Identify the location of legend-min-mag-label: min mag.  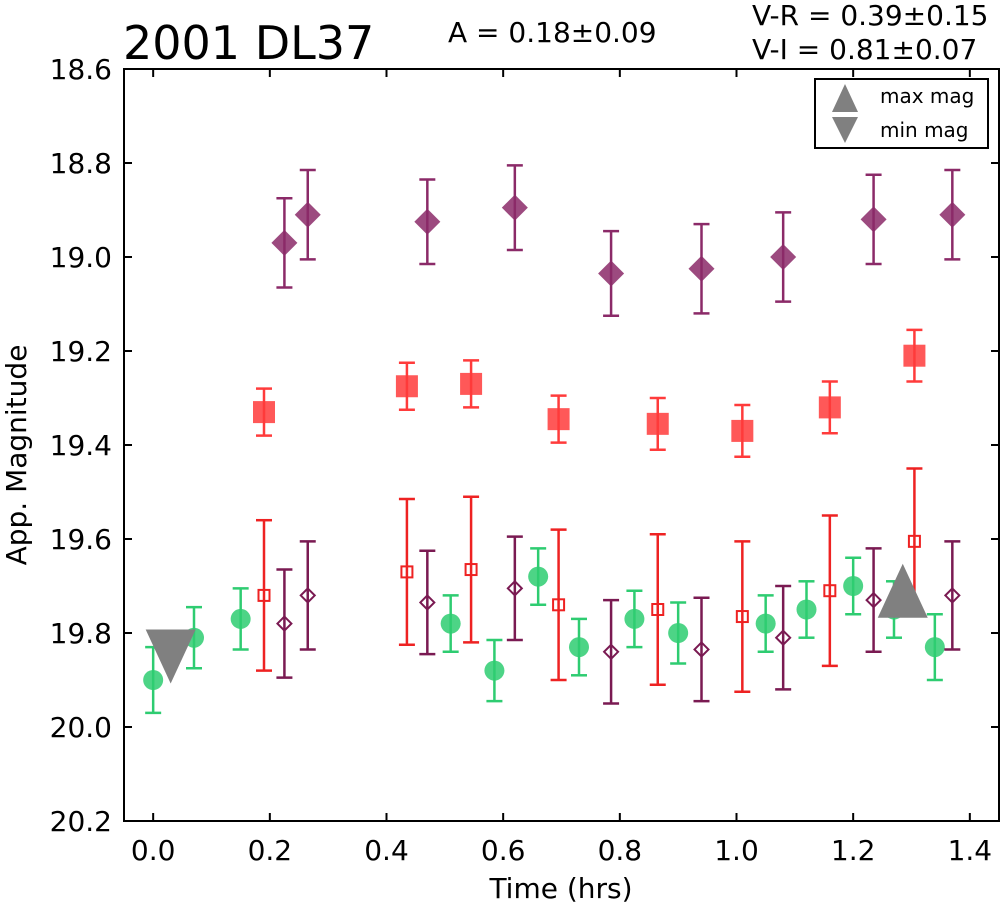
(924, 130).